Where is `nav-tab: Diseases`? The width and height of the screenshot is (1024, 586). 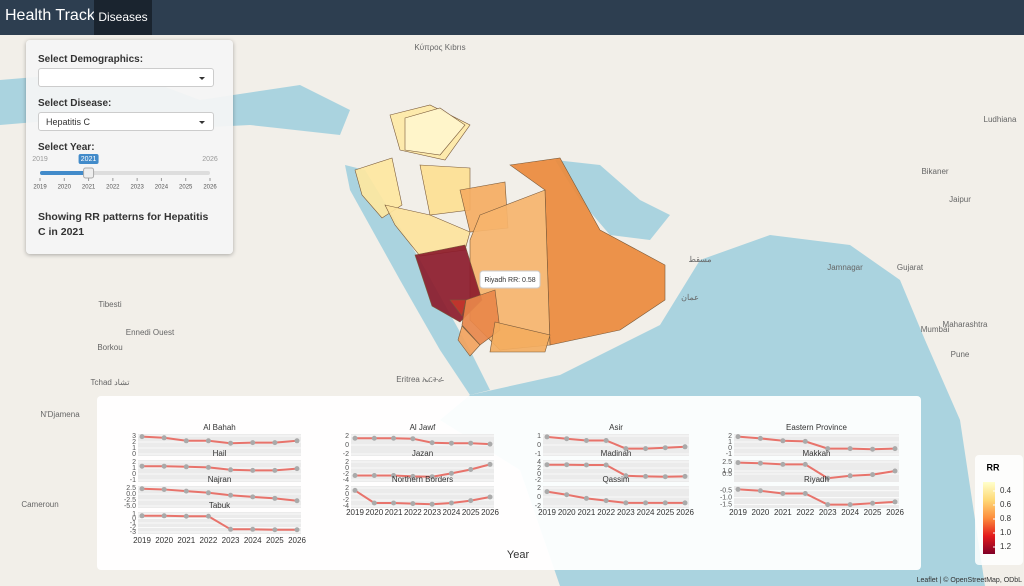 nav-tab: Diseases is located at coordinates (123, 17).